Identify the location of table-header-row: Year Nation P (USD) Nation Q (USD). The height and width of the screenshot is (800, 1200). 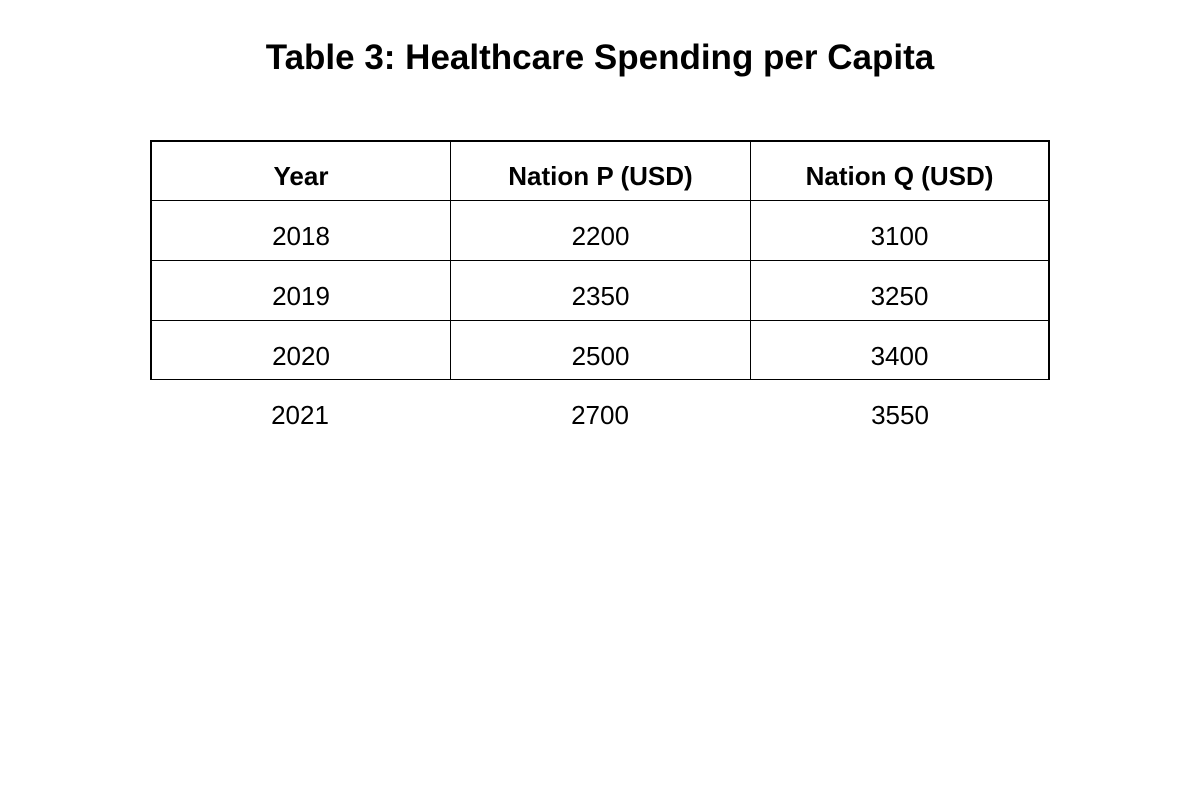
(600, 170).